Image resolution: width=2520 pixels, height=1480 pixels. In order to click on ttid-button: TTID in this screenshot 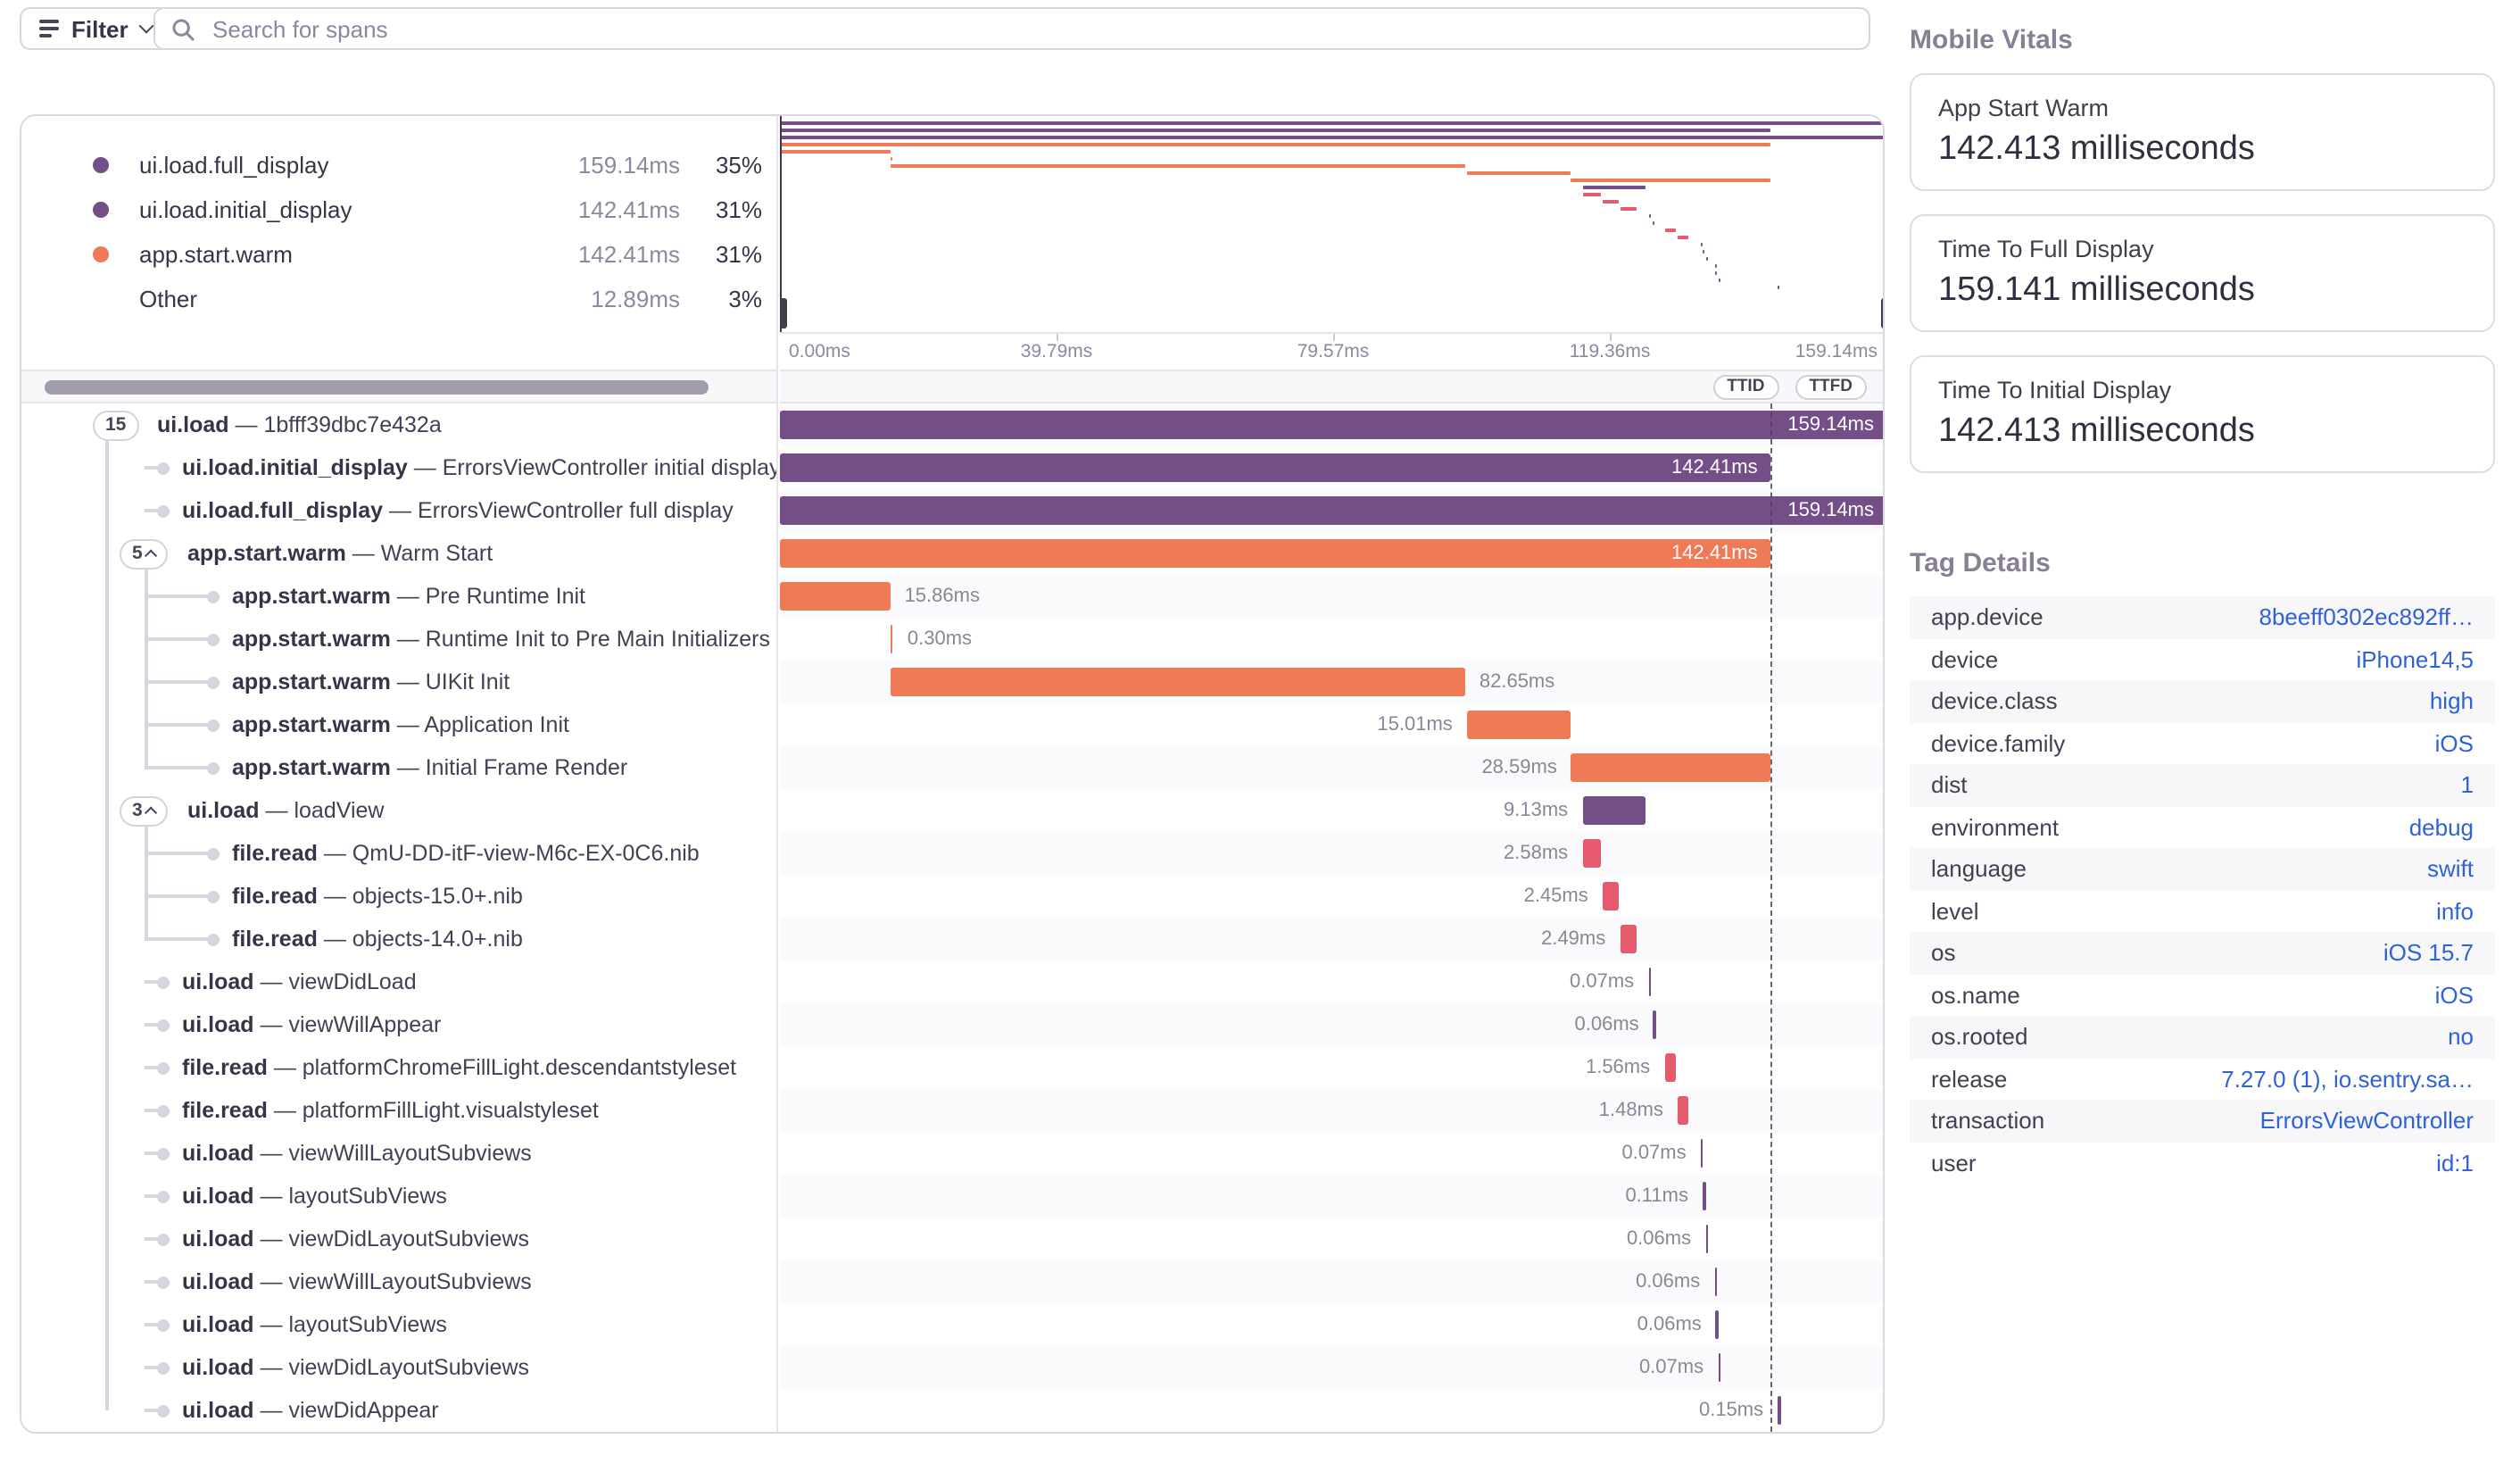, I will do `click(1745, 386)`.